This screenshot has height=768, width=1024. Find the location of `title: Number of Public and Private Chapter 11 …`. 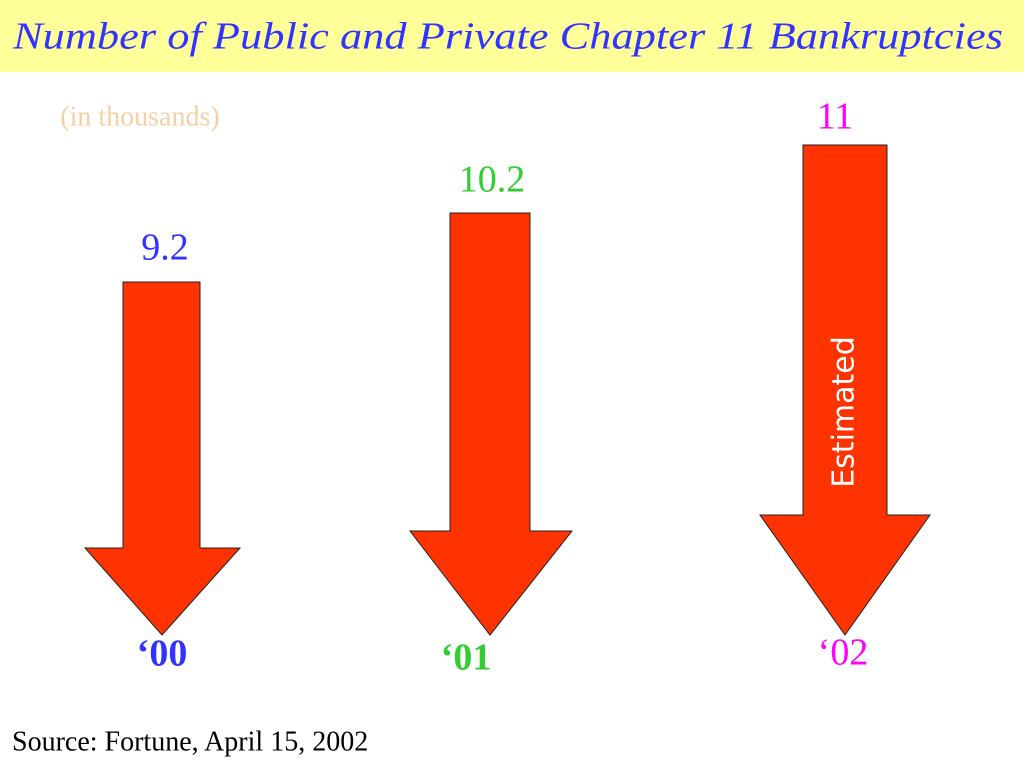

title: Number of Public and Private Chapter 11 … is located at coordinates (507, 37).